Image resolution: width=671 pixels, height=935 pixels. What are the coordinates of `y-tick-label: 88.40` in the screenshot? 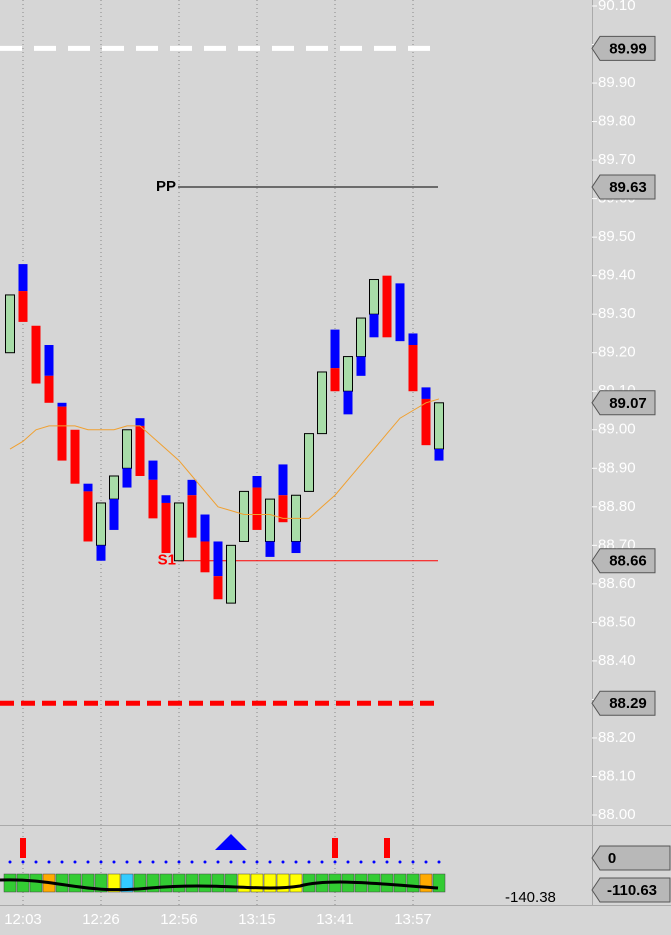 It's located at (617, 660).